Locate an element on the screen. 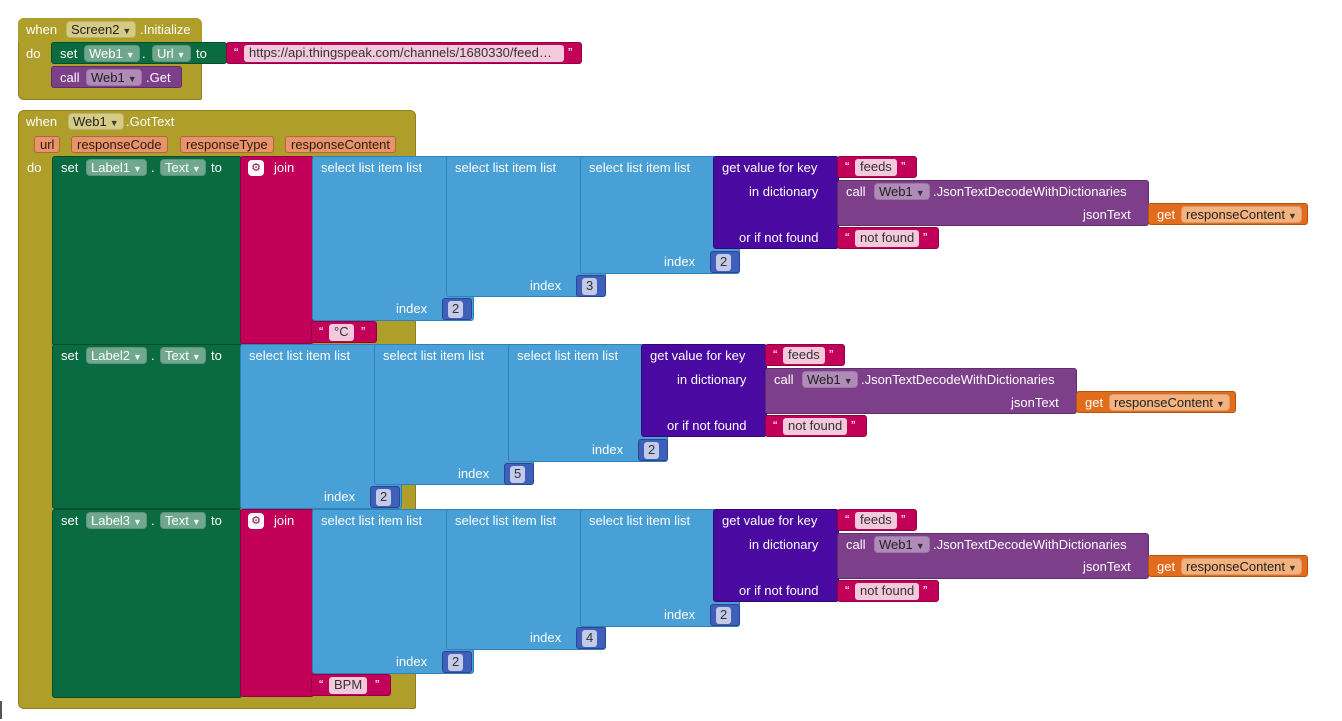 The image size is (1342, 721). param-response-type: responseType is located at coordinates (227, 144).